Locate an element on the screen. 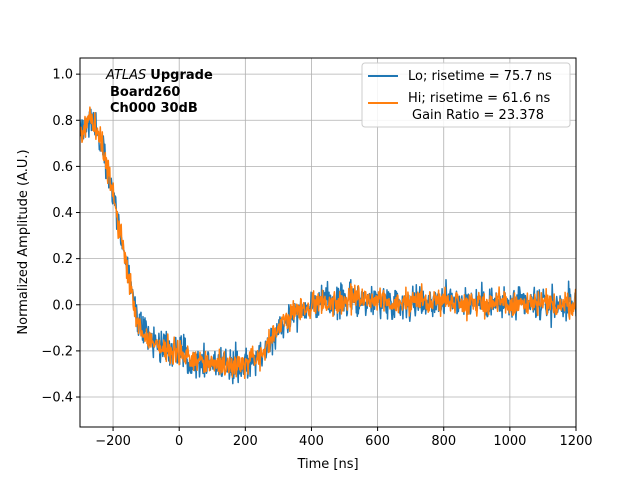  x-tick-label: 800 is located at coordinates (443, 441).